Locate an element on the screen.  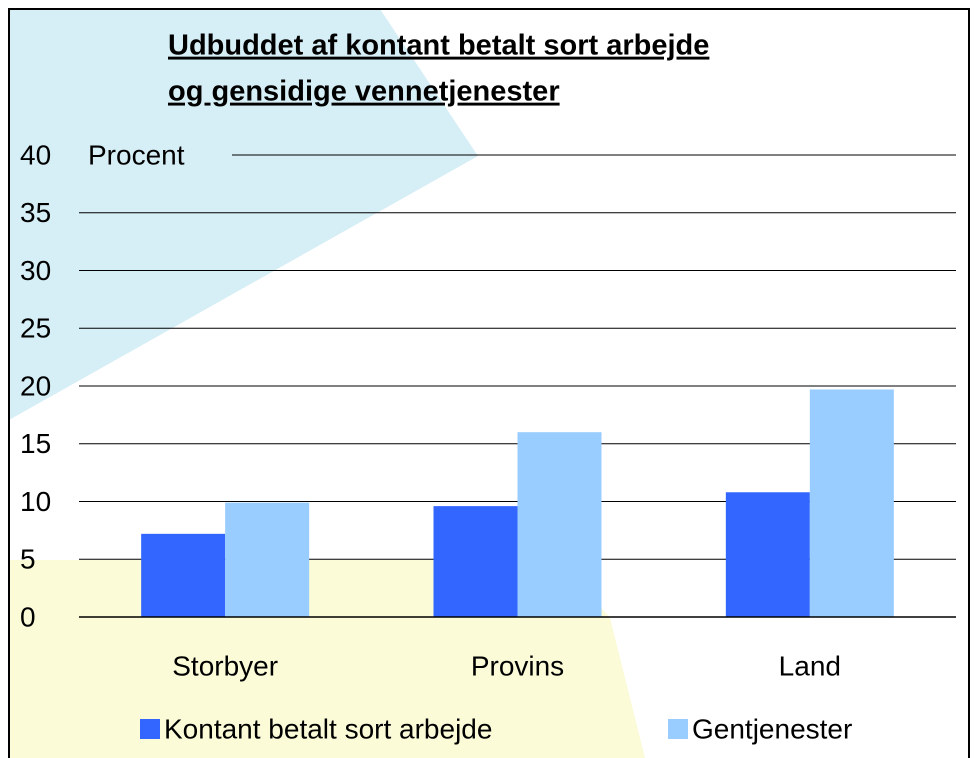
y-tick-label: 5 is located at coordinates (28, 559).